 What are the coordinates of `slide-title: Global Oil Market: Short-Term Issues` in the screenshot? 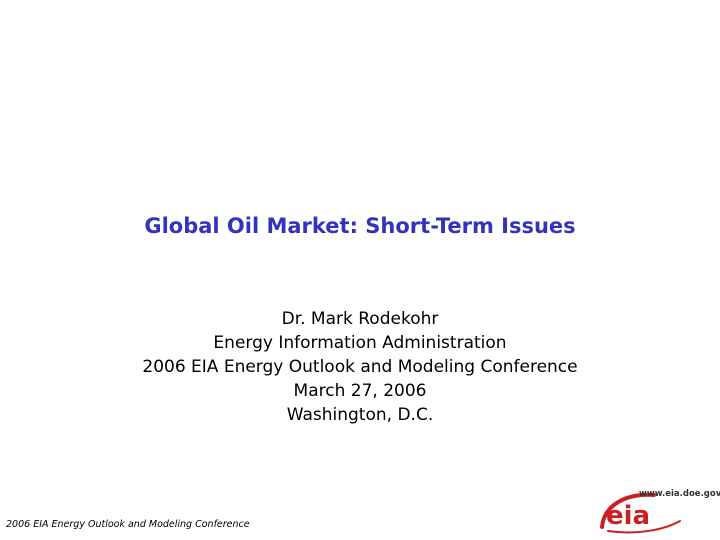 It's located at (360, 226).